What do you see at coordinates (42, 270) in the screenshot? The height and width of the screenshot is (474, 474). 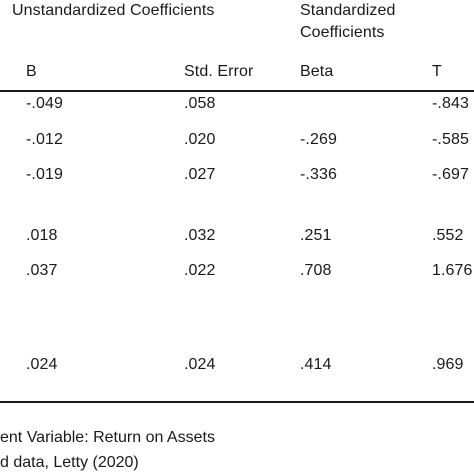 I see `cell-b-row5: .037` at bounding box center [42, 270].